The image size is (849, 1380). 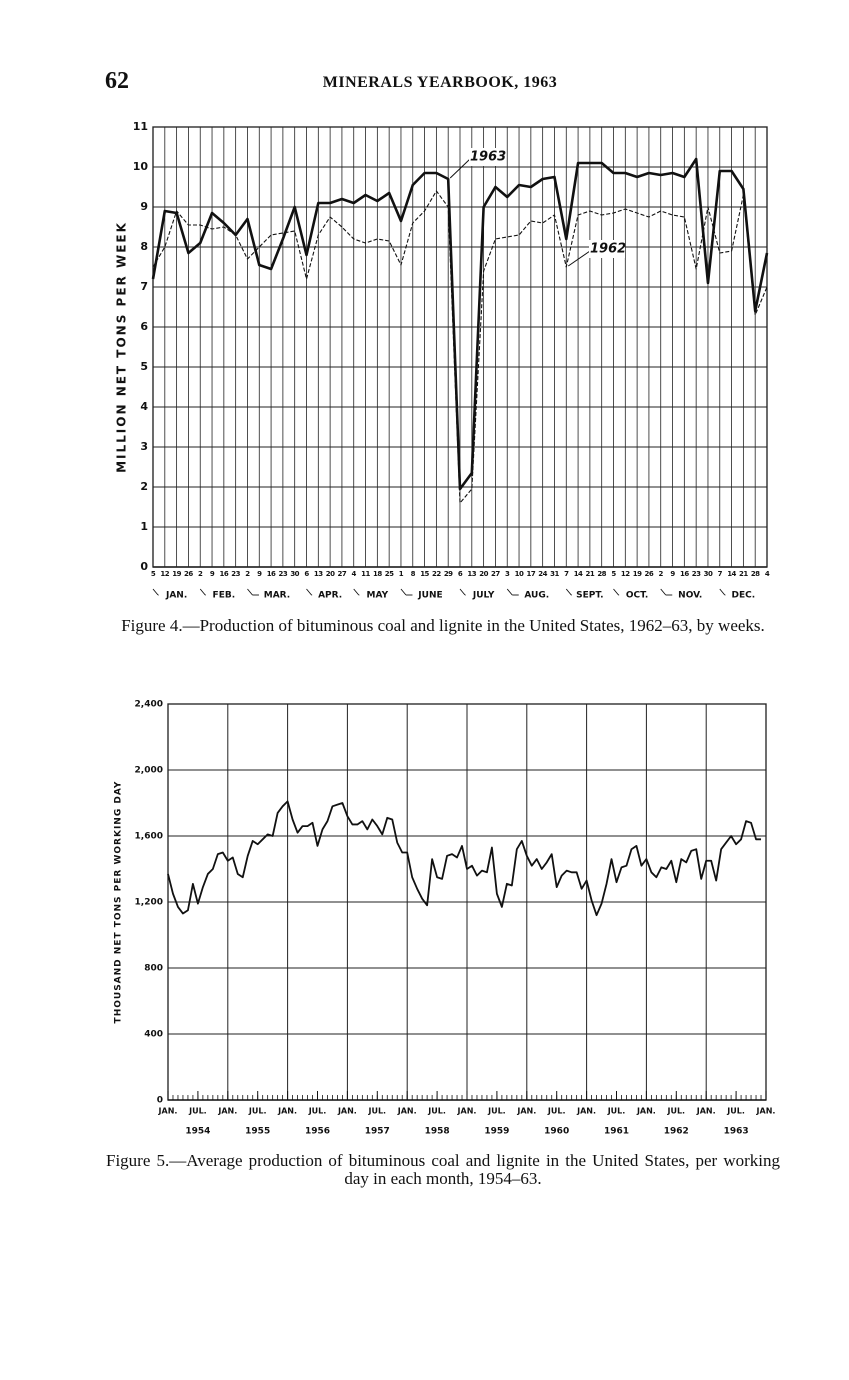 I want to click on month-label: MAY, so click(x=378, y=596).